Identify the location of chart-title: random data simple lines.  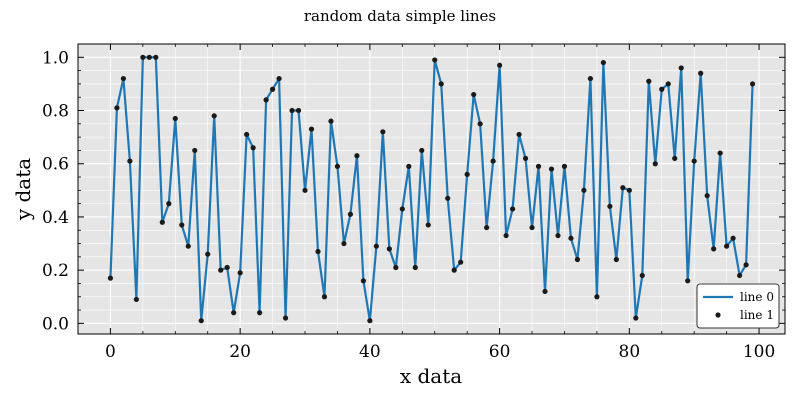
(400, 16).